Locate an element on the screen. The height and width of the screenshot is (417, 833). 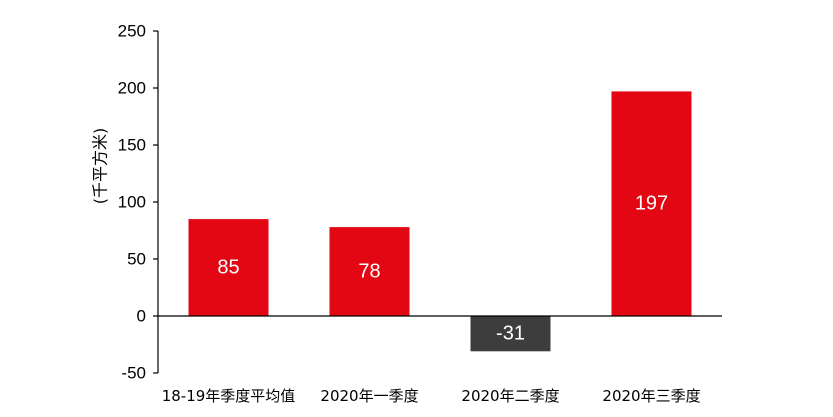
y-tick-label-2: 150 is located at coordinates (132, 145).